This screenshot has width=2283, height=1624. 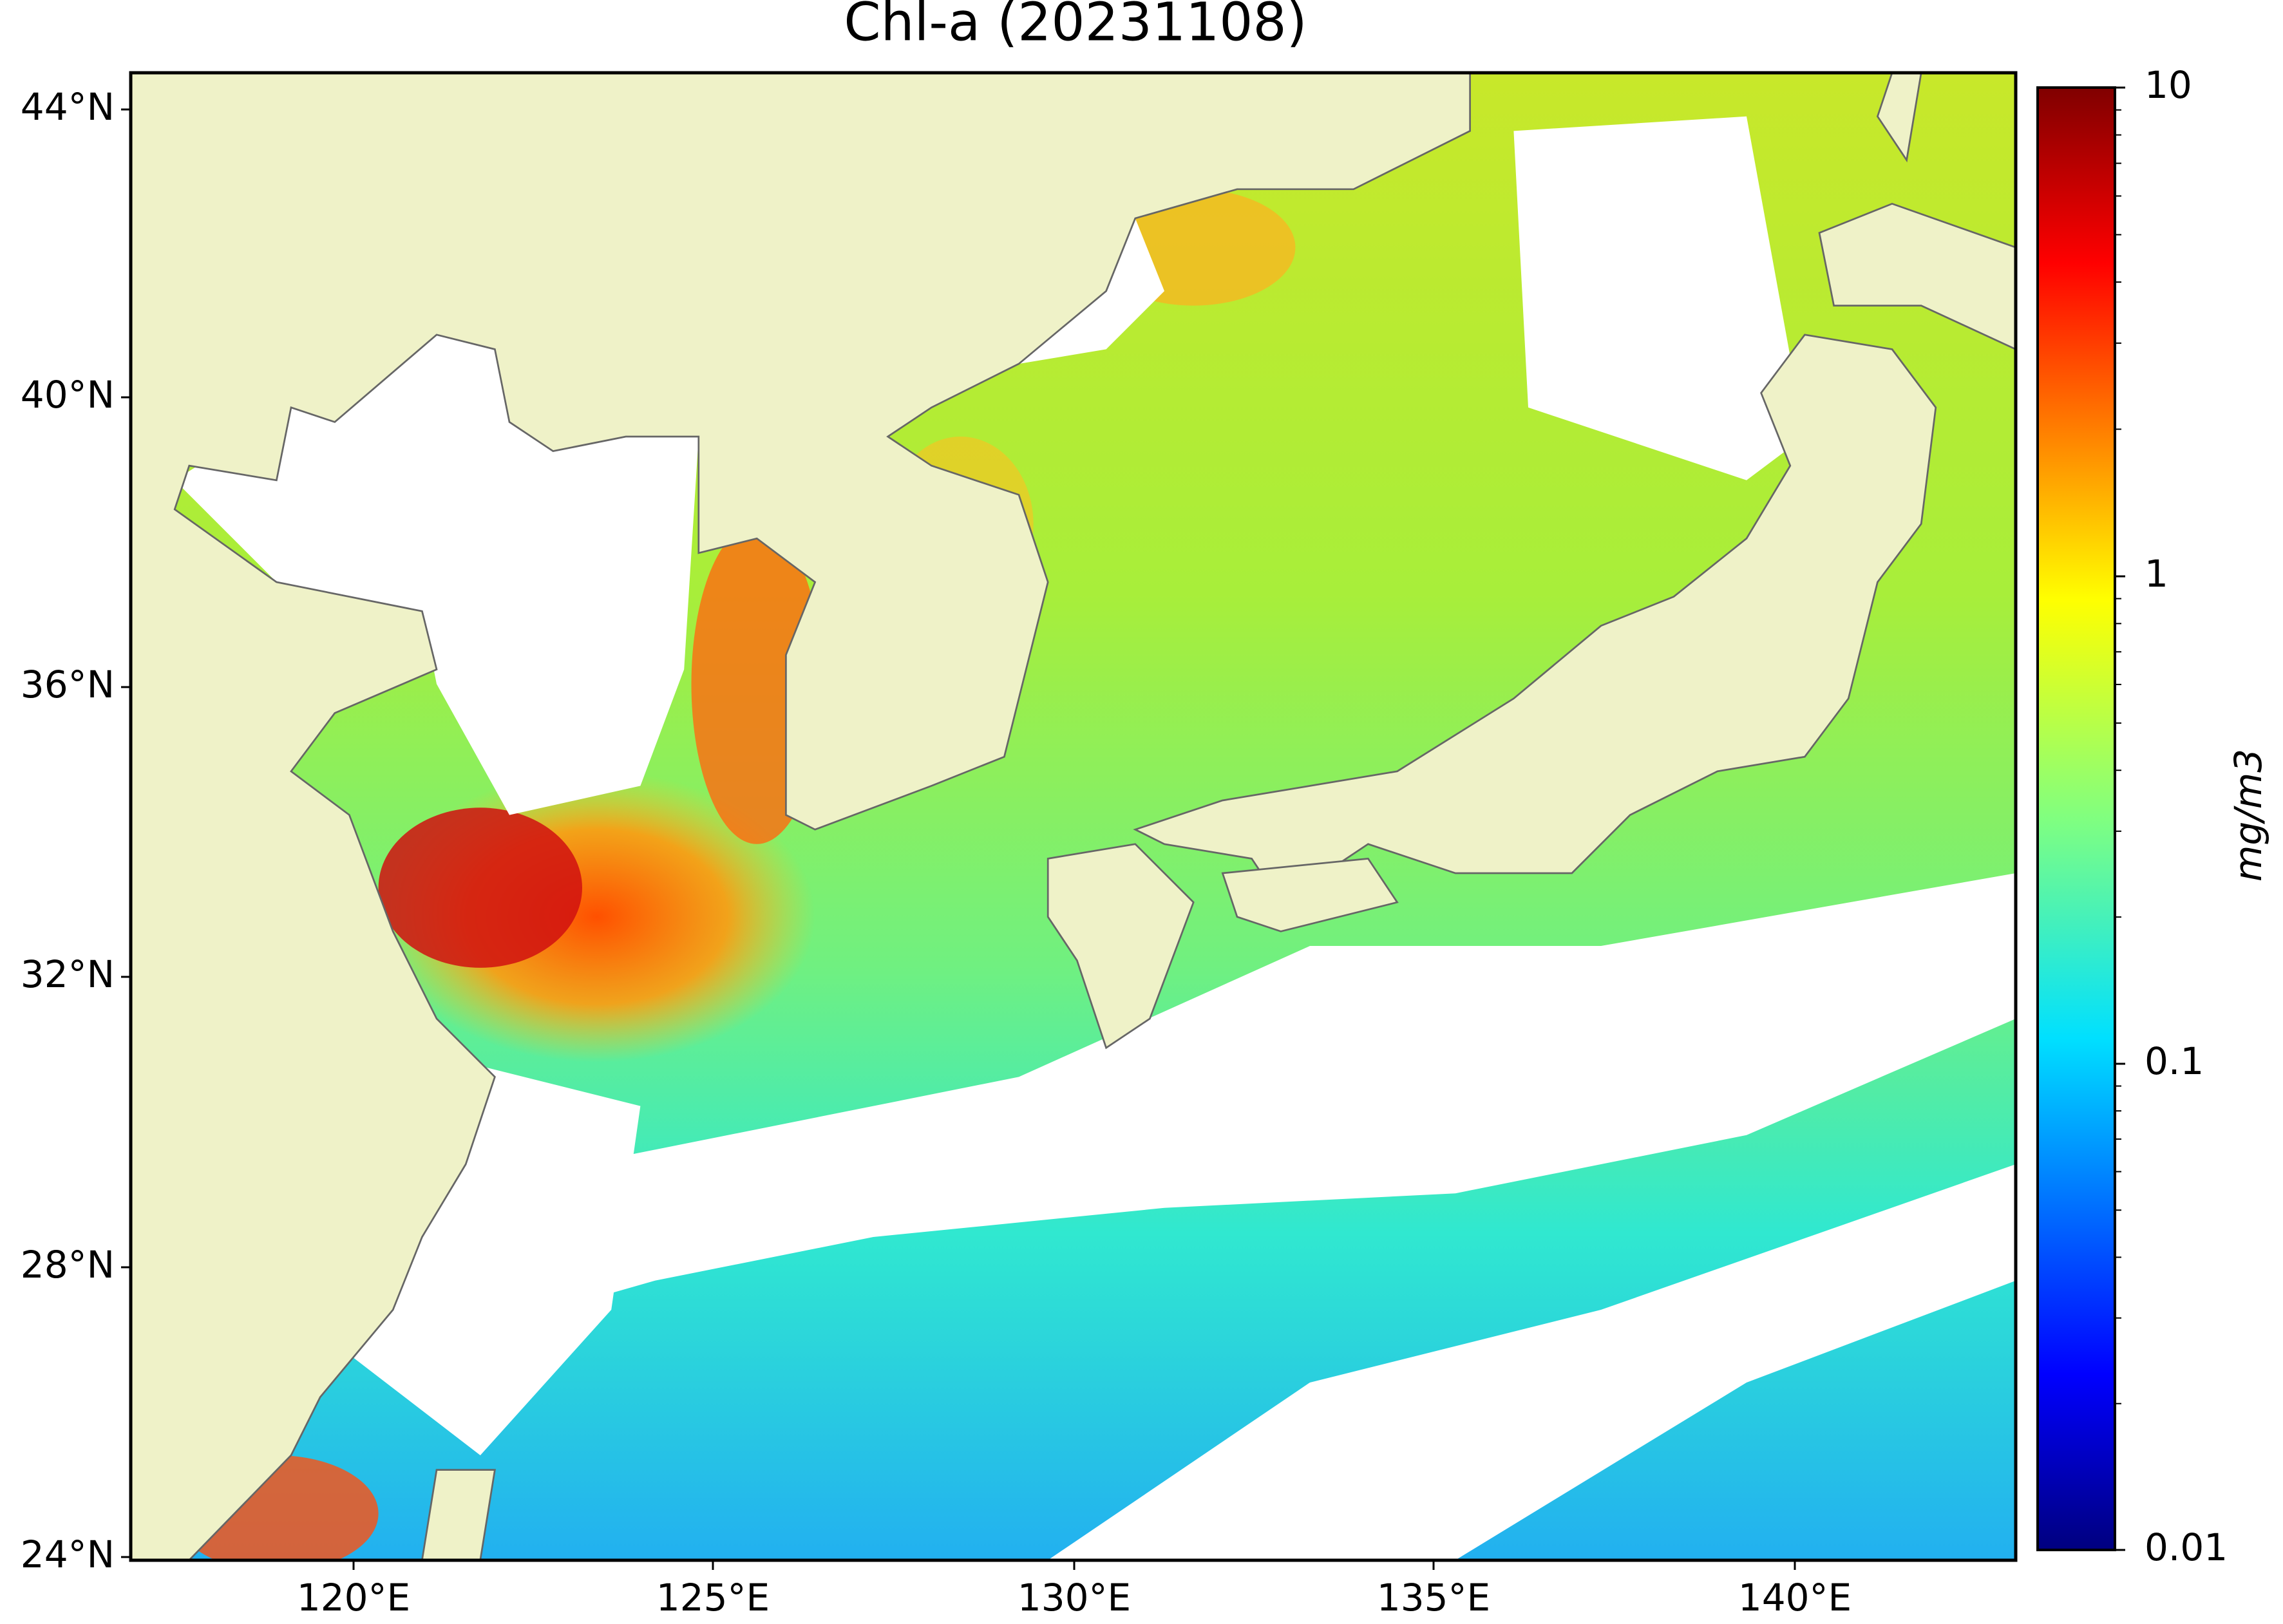 I want to click on lon-tick-label: 135°E, so click(x=1433, y=1598).